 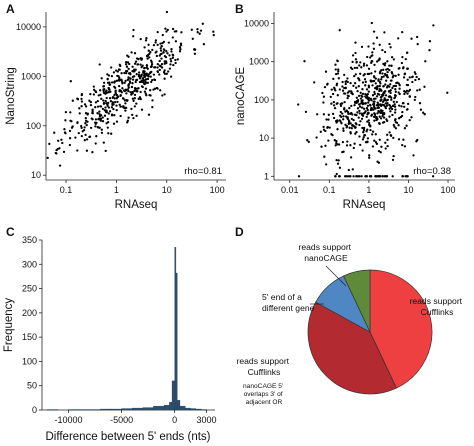 I want to click on scatter-b-y-ticks: 1 10 100 1000 10000, so click(x=259, y=99).